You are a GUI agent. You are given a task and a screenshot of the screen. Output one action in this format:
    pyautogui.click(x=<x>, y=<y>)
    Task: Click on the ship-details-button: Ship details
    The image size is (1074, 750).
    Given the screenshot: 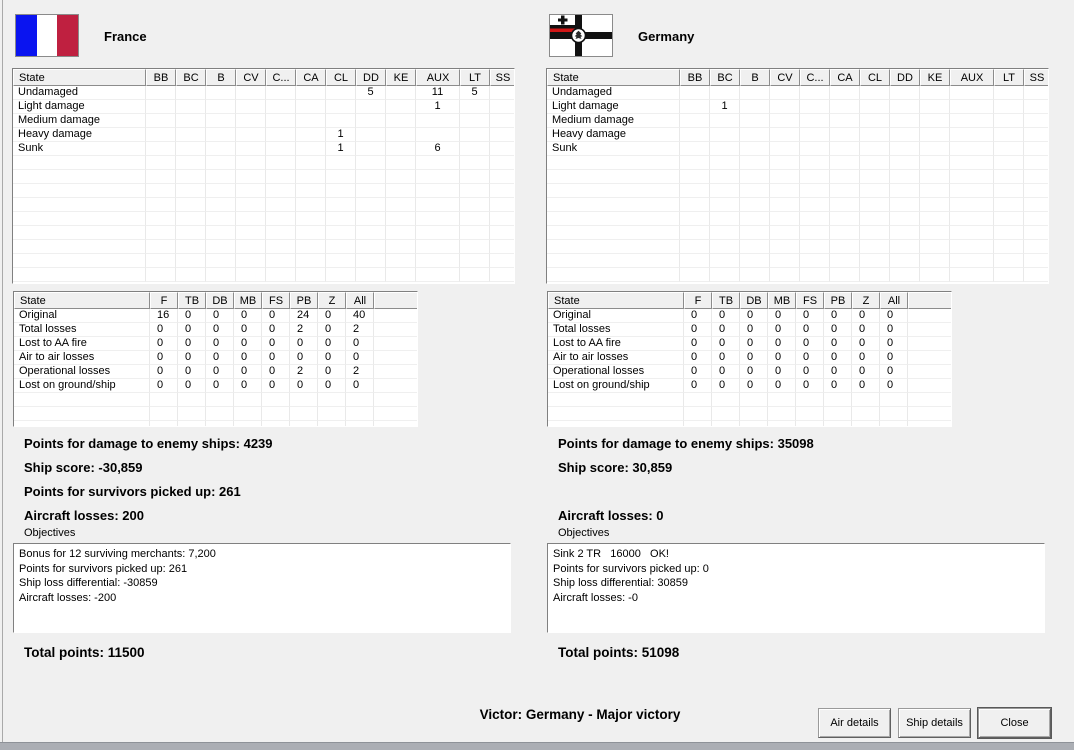 What is the action you would take?
    pyautogui.click(x=934, y=723)
    